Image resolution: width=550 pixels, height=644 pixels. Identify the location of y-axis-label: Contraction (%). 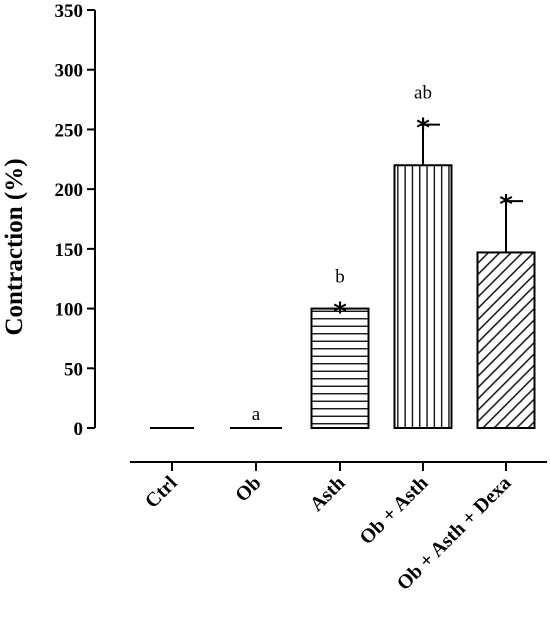
(14, 246).